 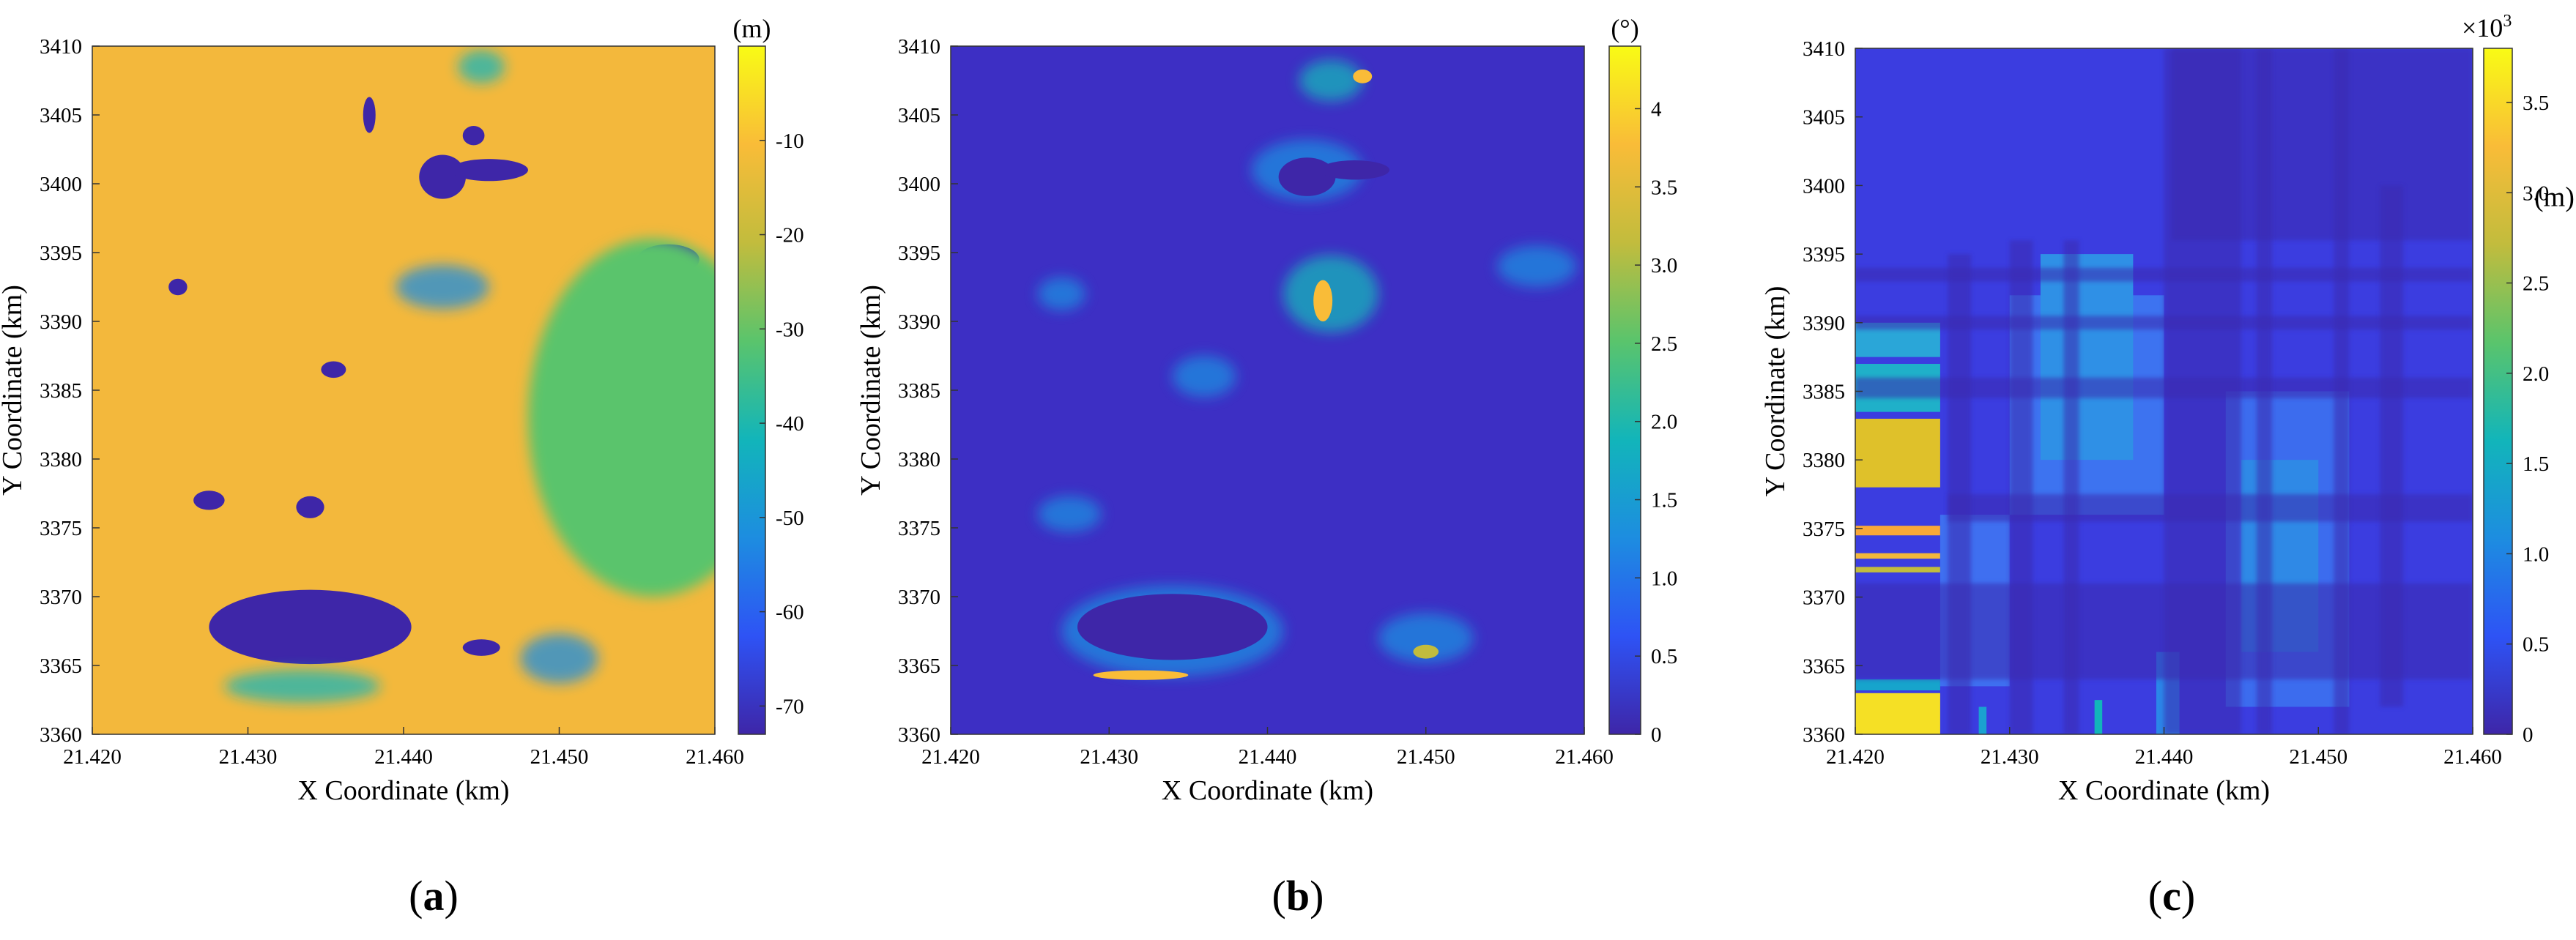 What do you see at coordinates (1298, 896) in the screenshot?
I see `panel-label: (b)` at bounding box center [1298, 896].